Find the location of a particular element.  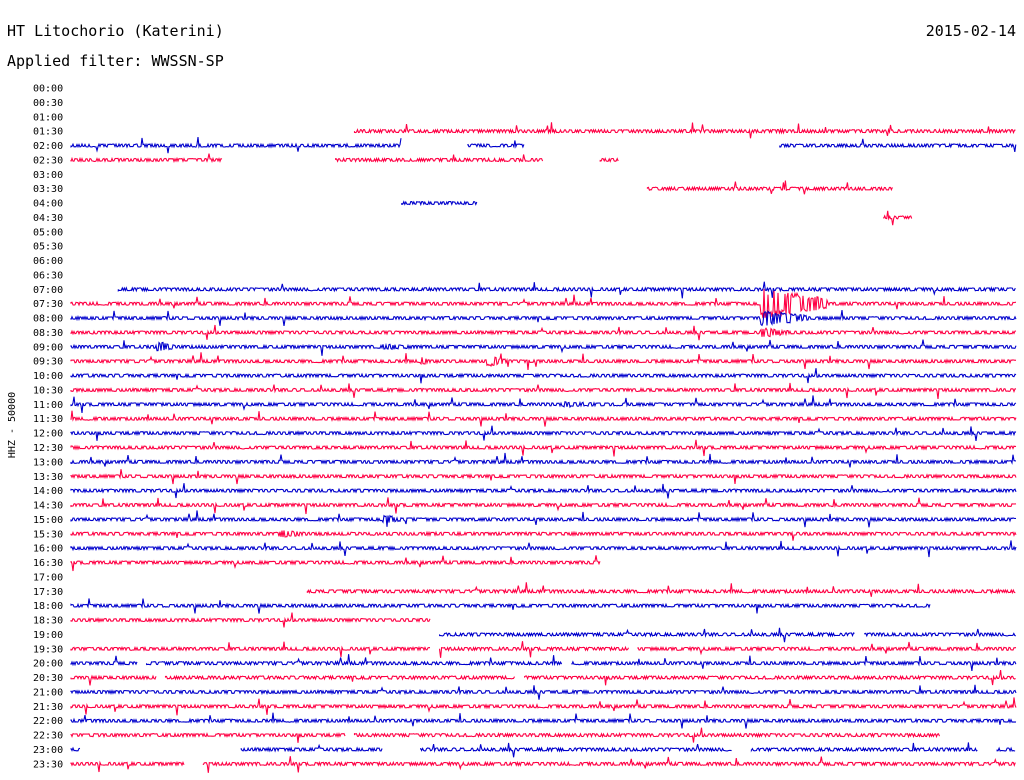

trace-2300-seg1 is located at coordinates (311, 748).